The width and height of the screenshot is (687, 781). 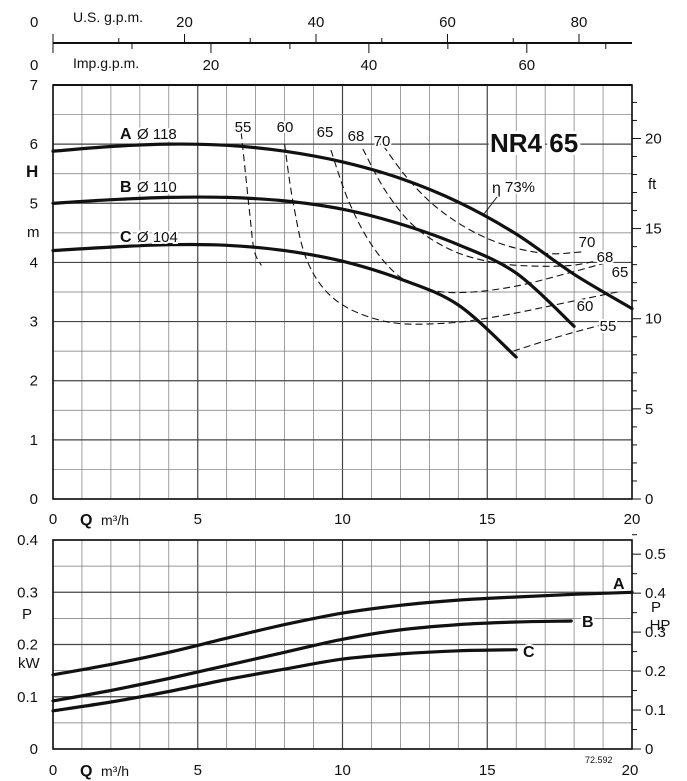 What do you see at coordinates (534, 143) in the screenshot?
I see `chart-title: NR4 65` at bounding box center [534, 143].